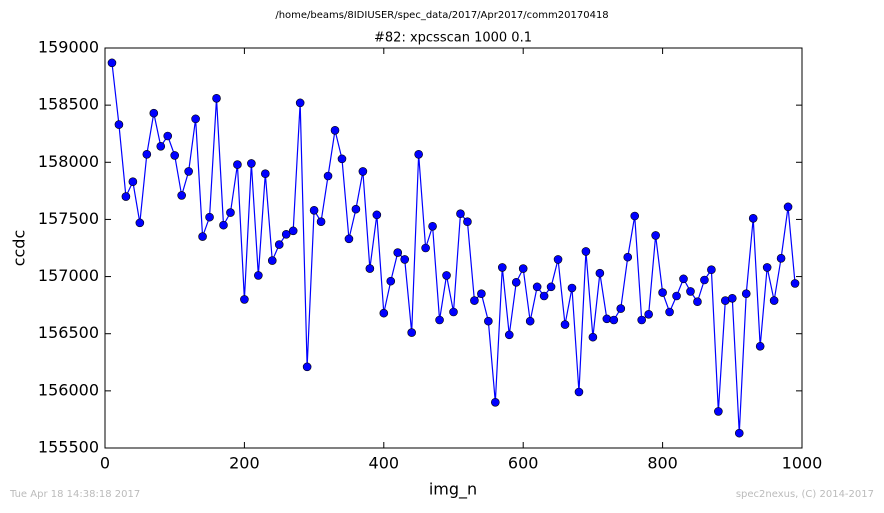 The image size is (884, 513). What do you see at coordinates (453, 490) in the screenshot?
I see `x-axis-label: img_n` at bounding box center [453, 490].